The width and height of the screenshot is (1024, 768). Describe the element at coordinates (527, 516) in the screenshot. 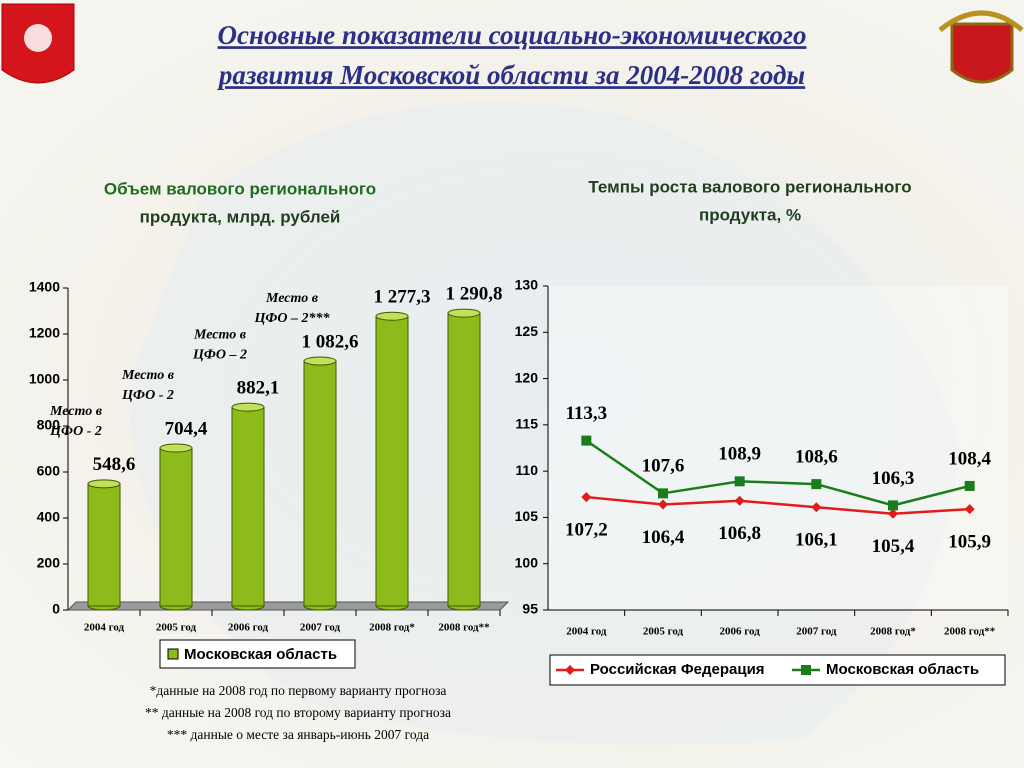

I see `y-tick-label: 105` at that location.